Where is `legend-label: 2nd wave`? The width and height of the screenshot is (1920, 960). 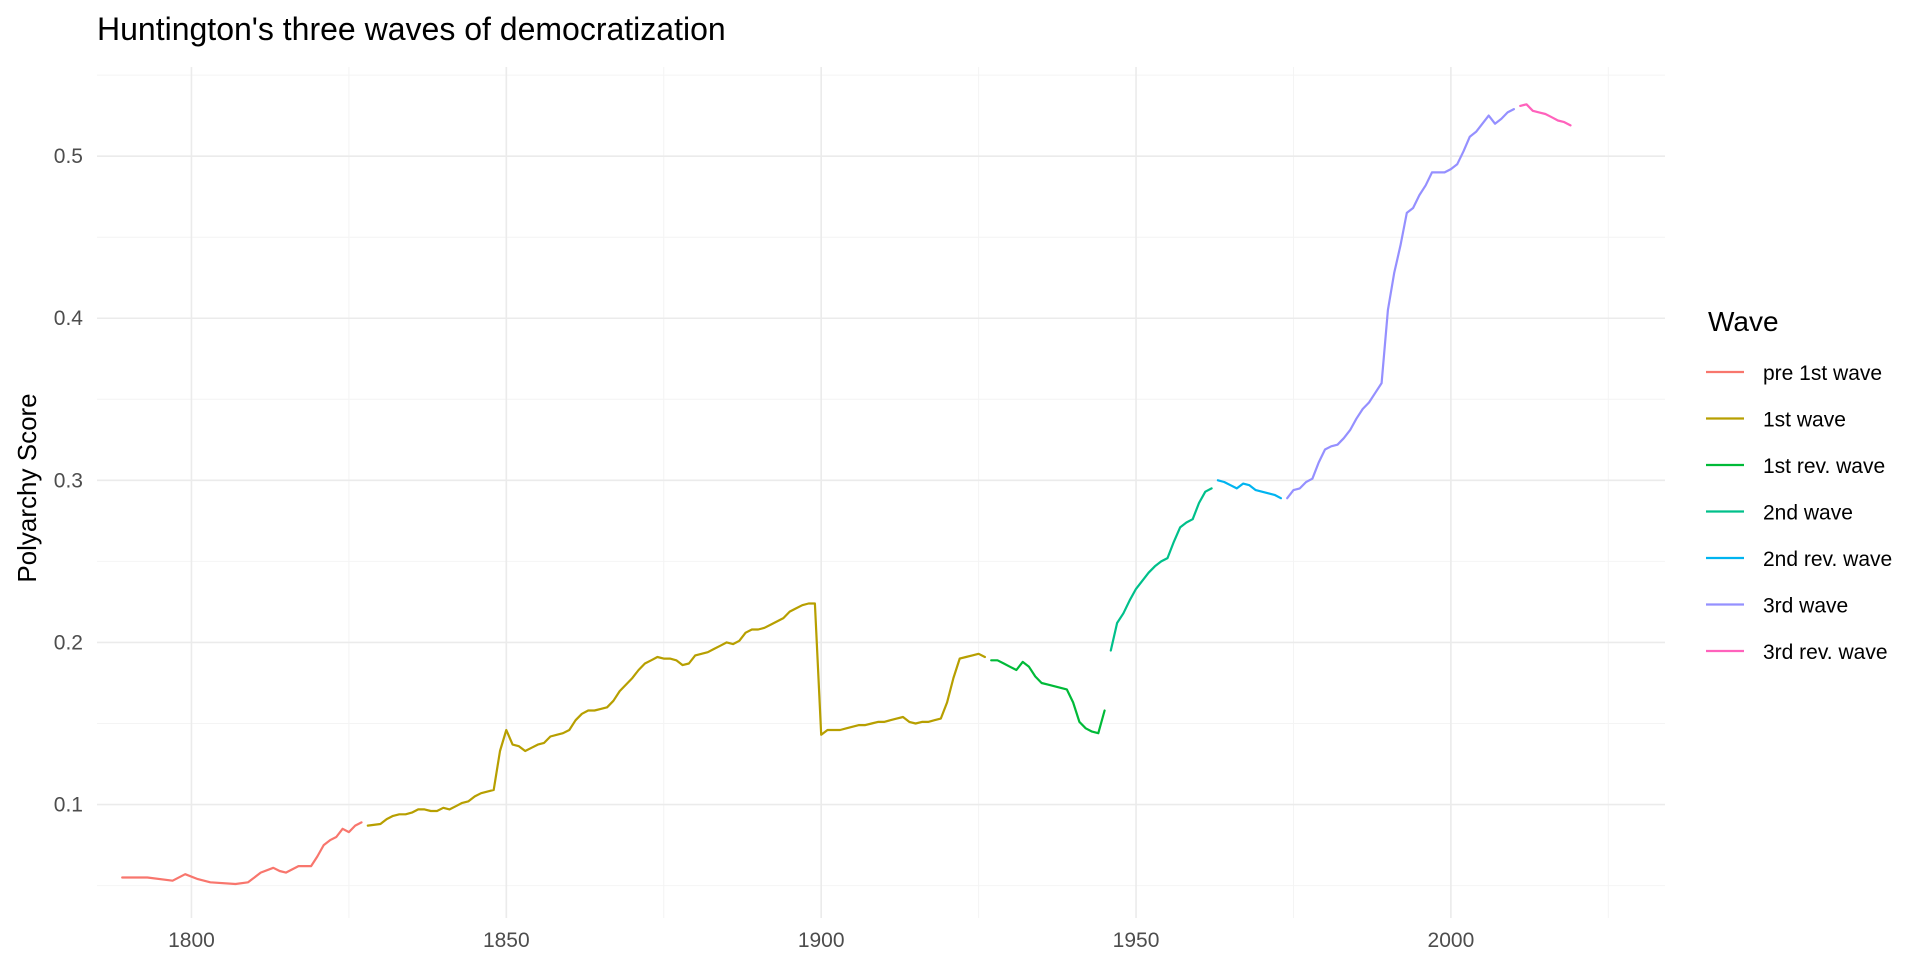
legend-label: 2nd wave is located at coordinates (1808, 513).